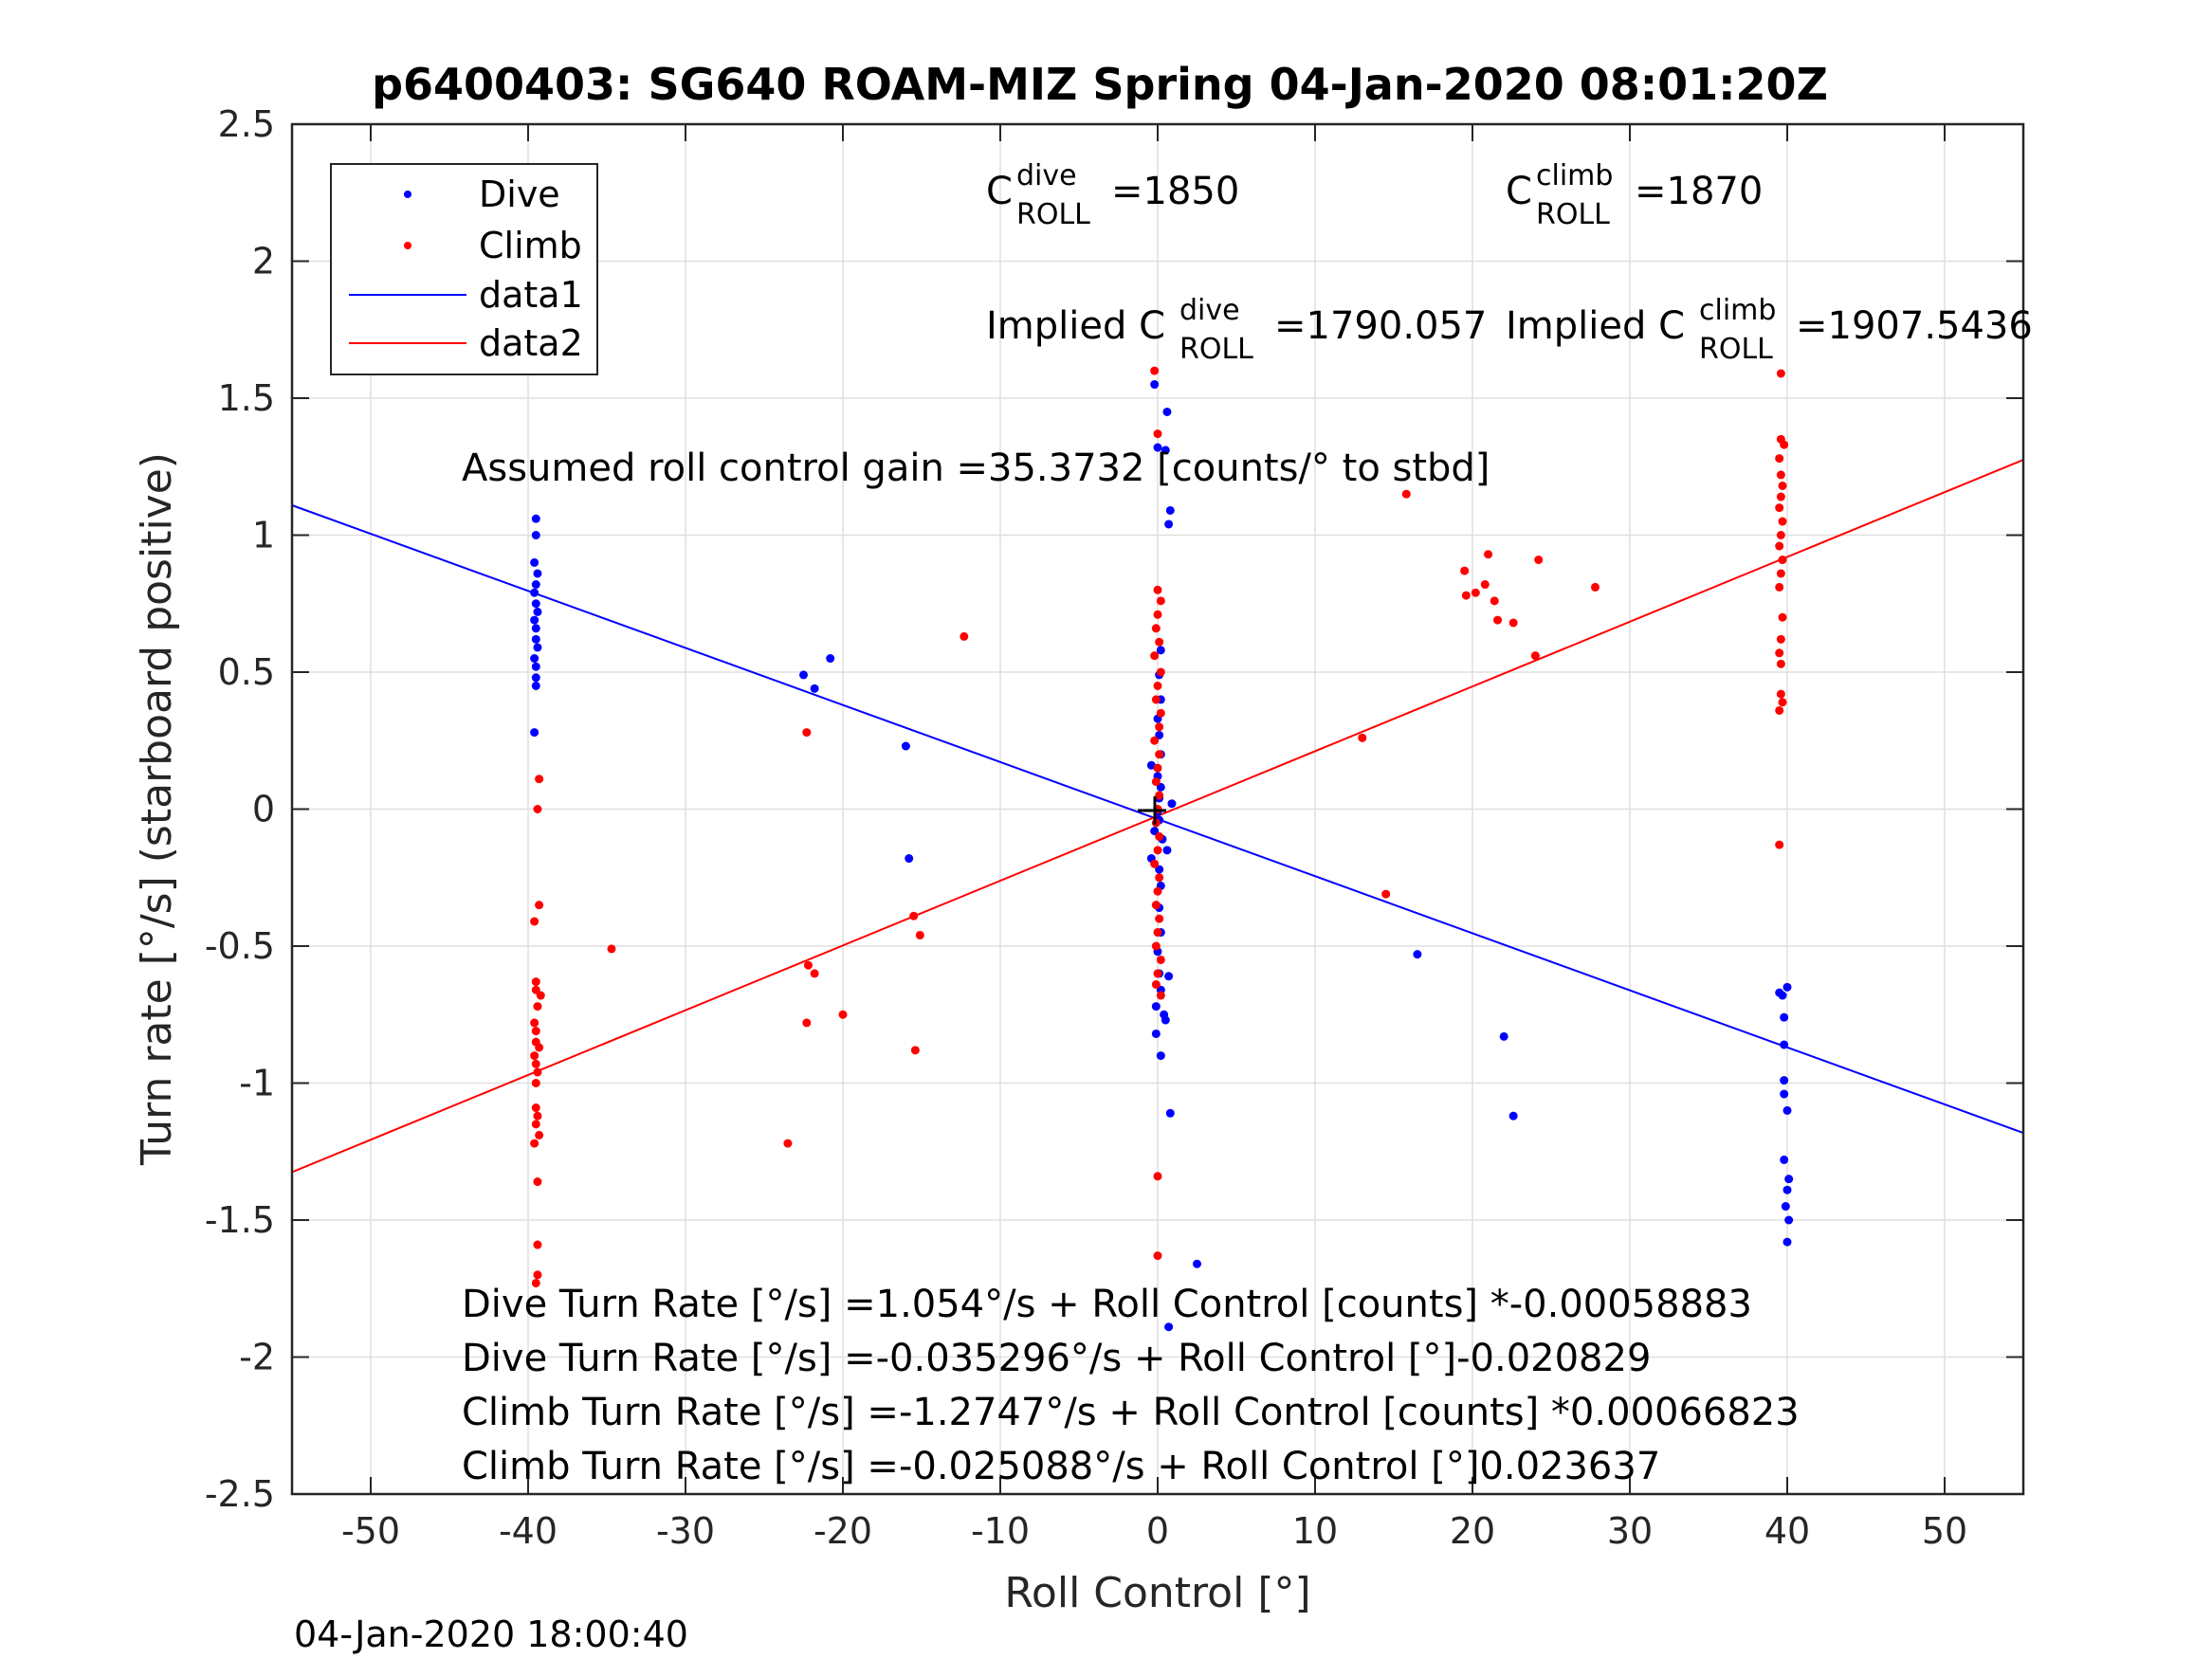  Describe the element at coordinates (1595, 326) in the screenshot. I see `implied-climb-prefix: Implied C` at that location.